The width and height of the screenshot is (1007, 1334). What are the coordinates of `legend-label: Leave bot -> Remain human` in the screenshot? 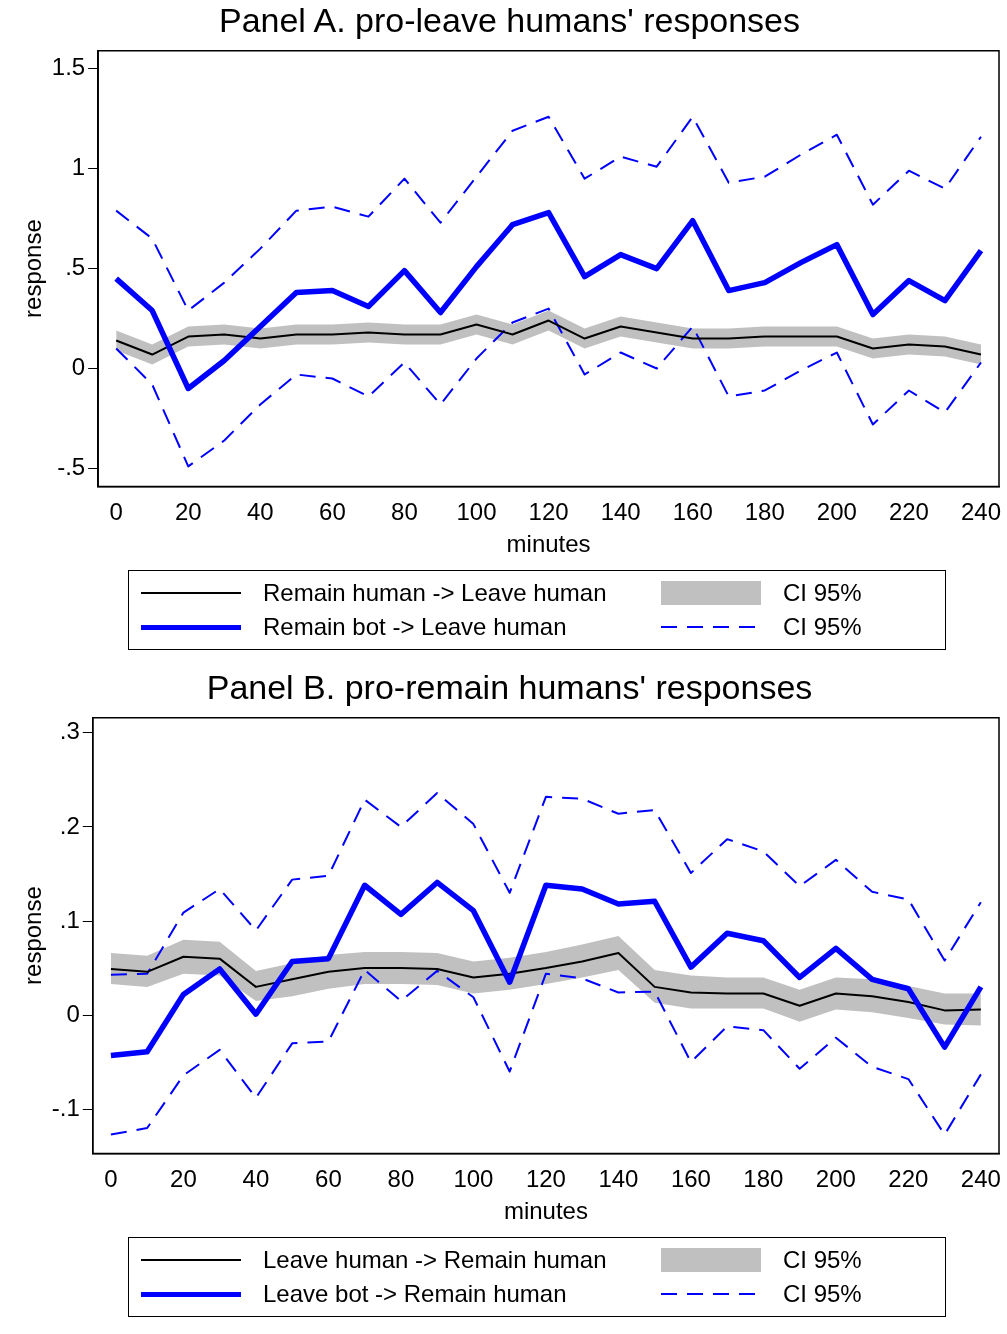 It's located at (415, 1294).